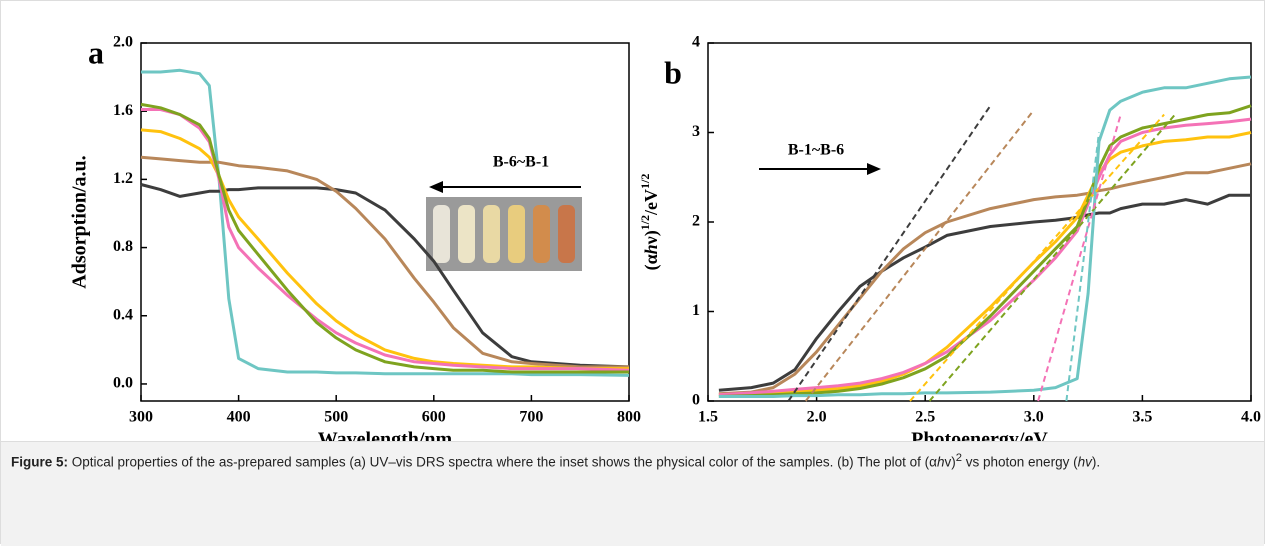  I want to click on data-line, so click(385, 276).